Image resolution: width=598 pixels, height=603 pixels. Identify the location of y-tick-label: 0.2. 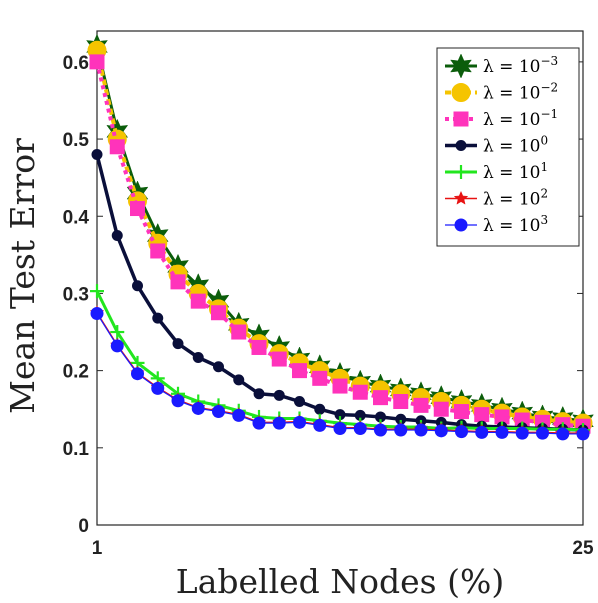
(76, 372).